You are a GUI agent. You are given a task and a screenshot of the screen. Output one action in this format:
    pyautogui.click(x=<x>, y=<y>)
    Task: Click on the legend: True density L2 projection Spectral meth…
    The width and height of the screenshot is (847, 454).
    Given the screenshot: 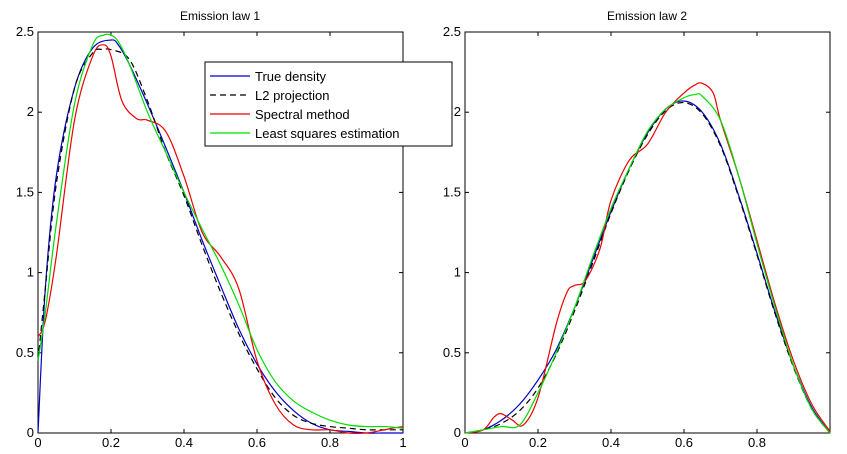 What is the action you would take?
    pyautogui.click(x=328, y=104)
    